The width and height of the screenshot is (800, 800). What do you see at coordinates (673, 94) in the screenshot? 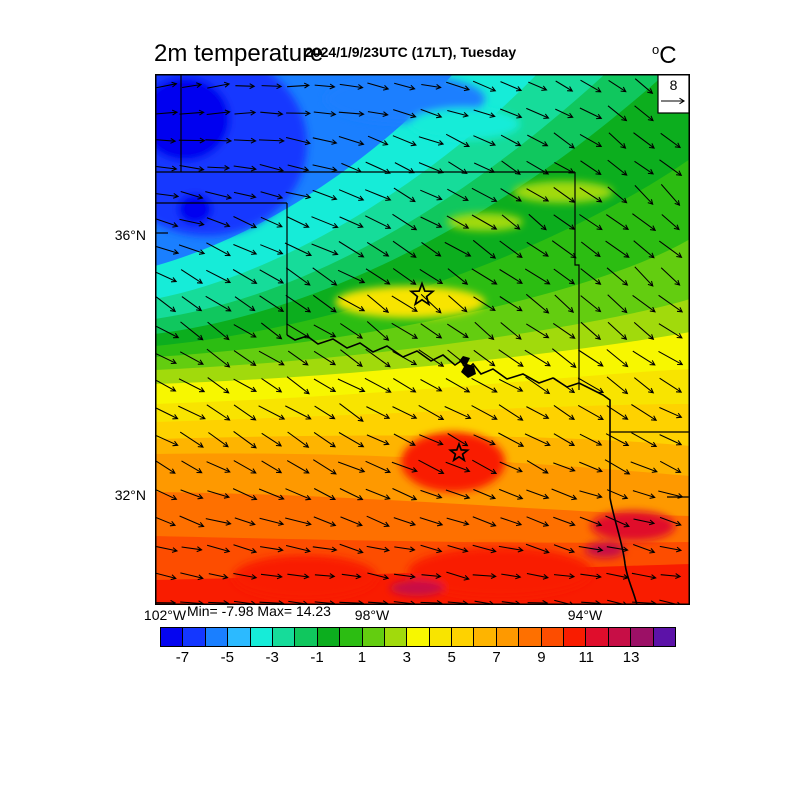
I see `wind-reference-box: 8` at bounding box center [673, 94].